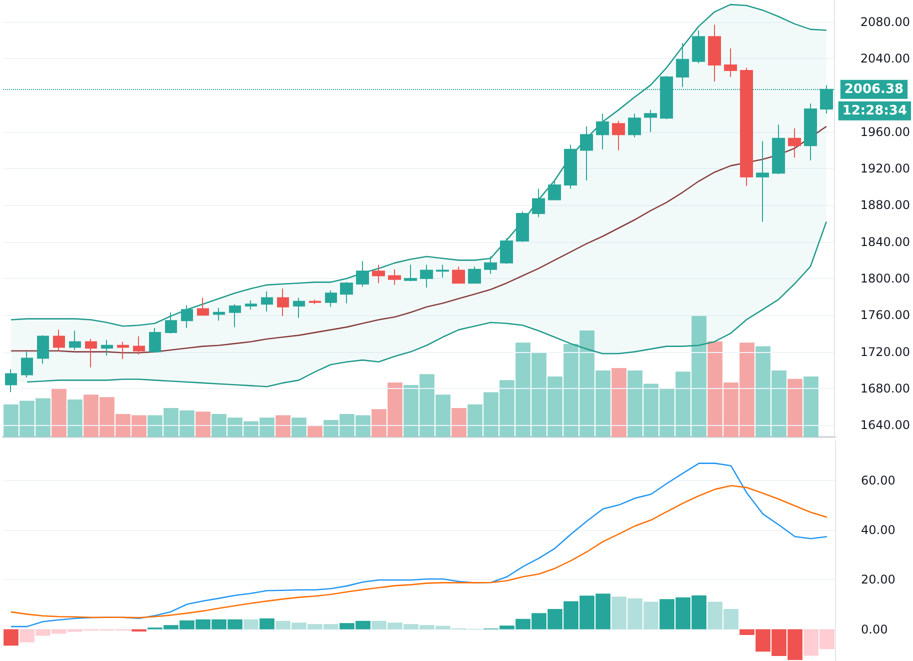 This screenshot has height=661, width=913. What do you see at coordinates (885, 388) in the screenshot?
I see `y-tick-label: 1680.00` at bounding box center [885, 388].